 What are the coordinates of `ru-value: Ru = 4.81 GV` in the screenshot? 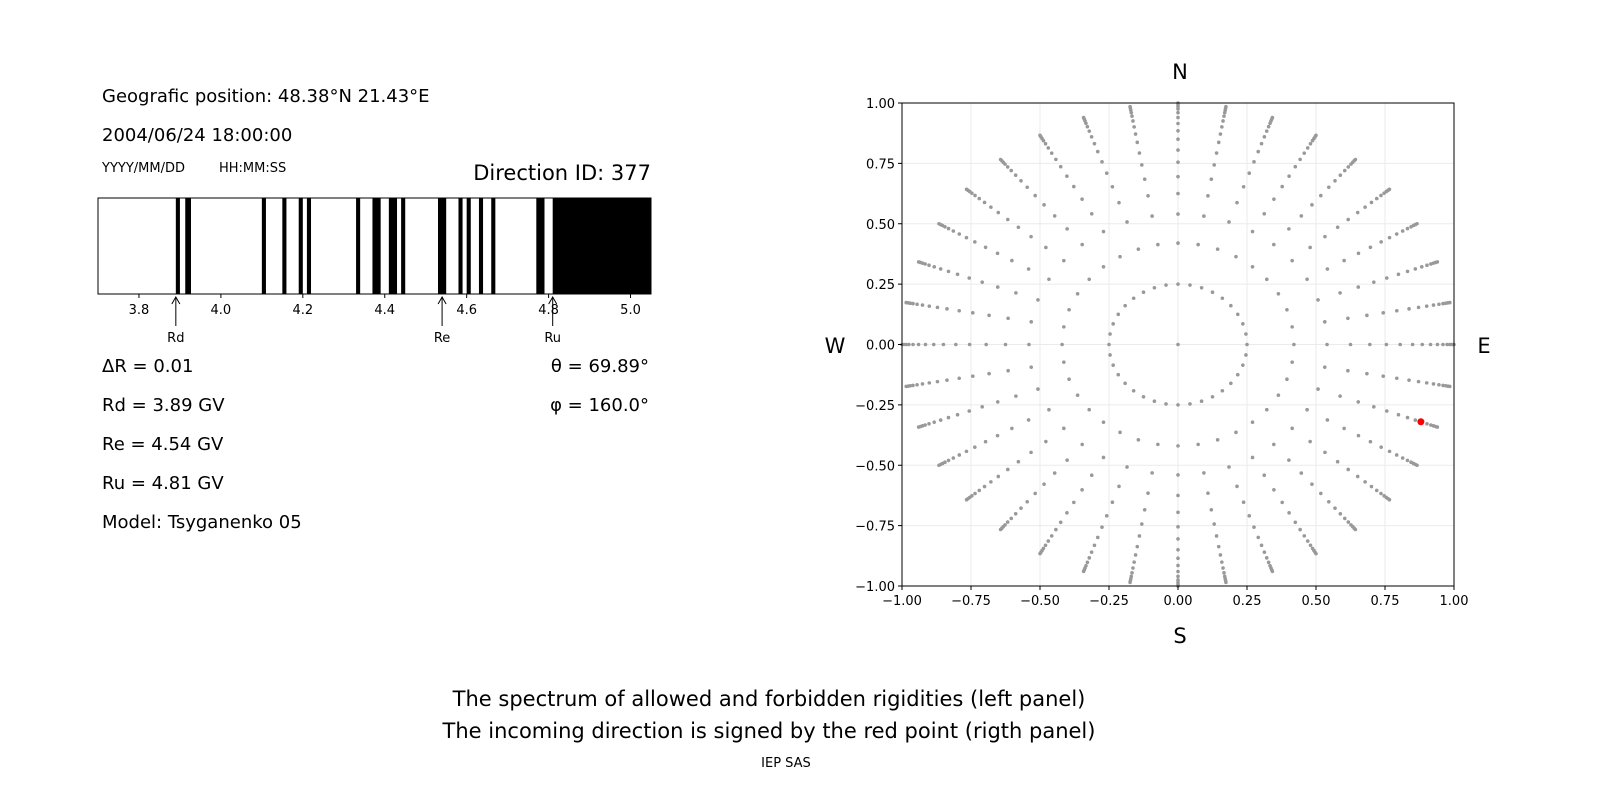 It's located at (163, 483).